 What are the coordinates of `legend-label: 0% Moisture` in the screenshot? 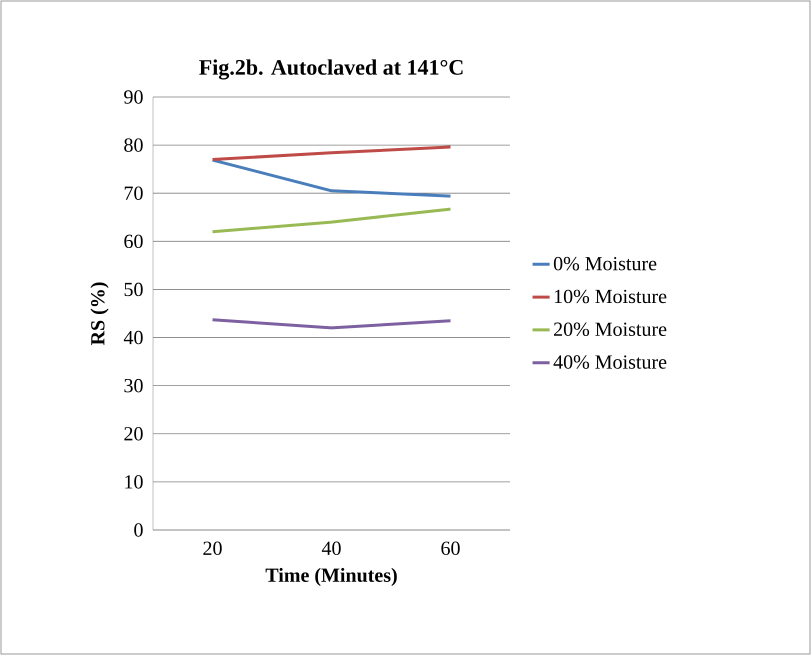 It's located at (605, 263).